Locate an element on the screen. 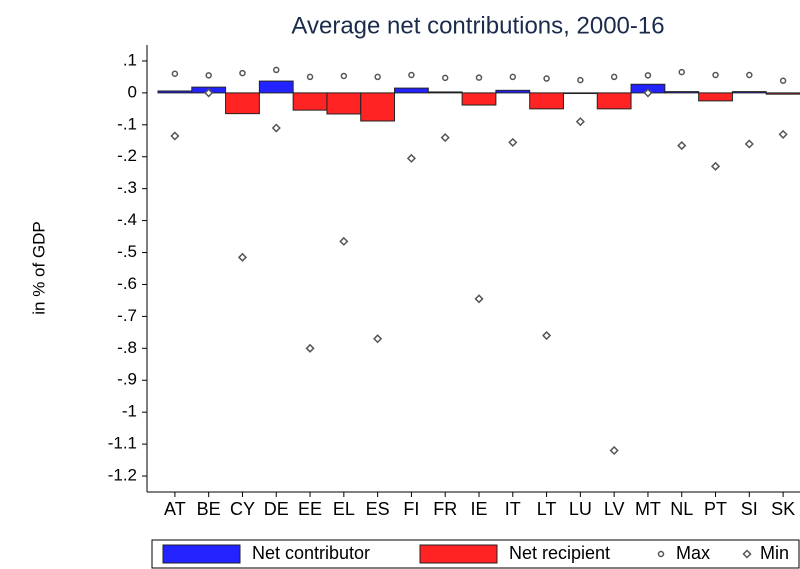 This screenshot has width=800, height=569. y-tick-label: -.5 is located at coordinates (127, 251).